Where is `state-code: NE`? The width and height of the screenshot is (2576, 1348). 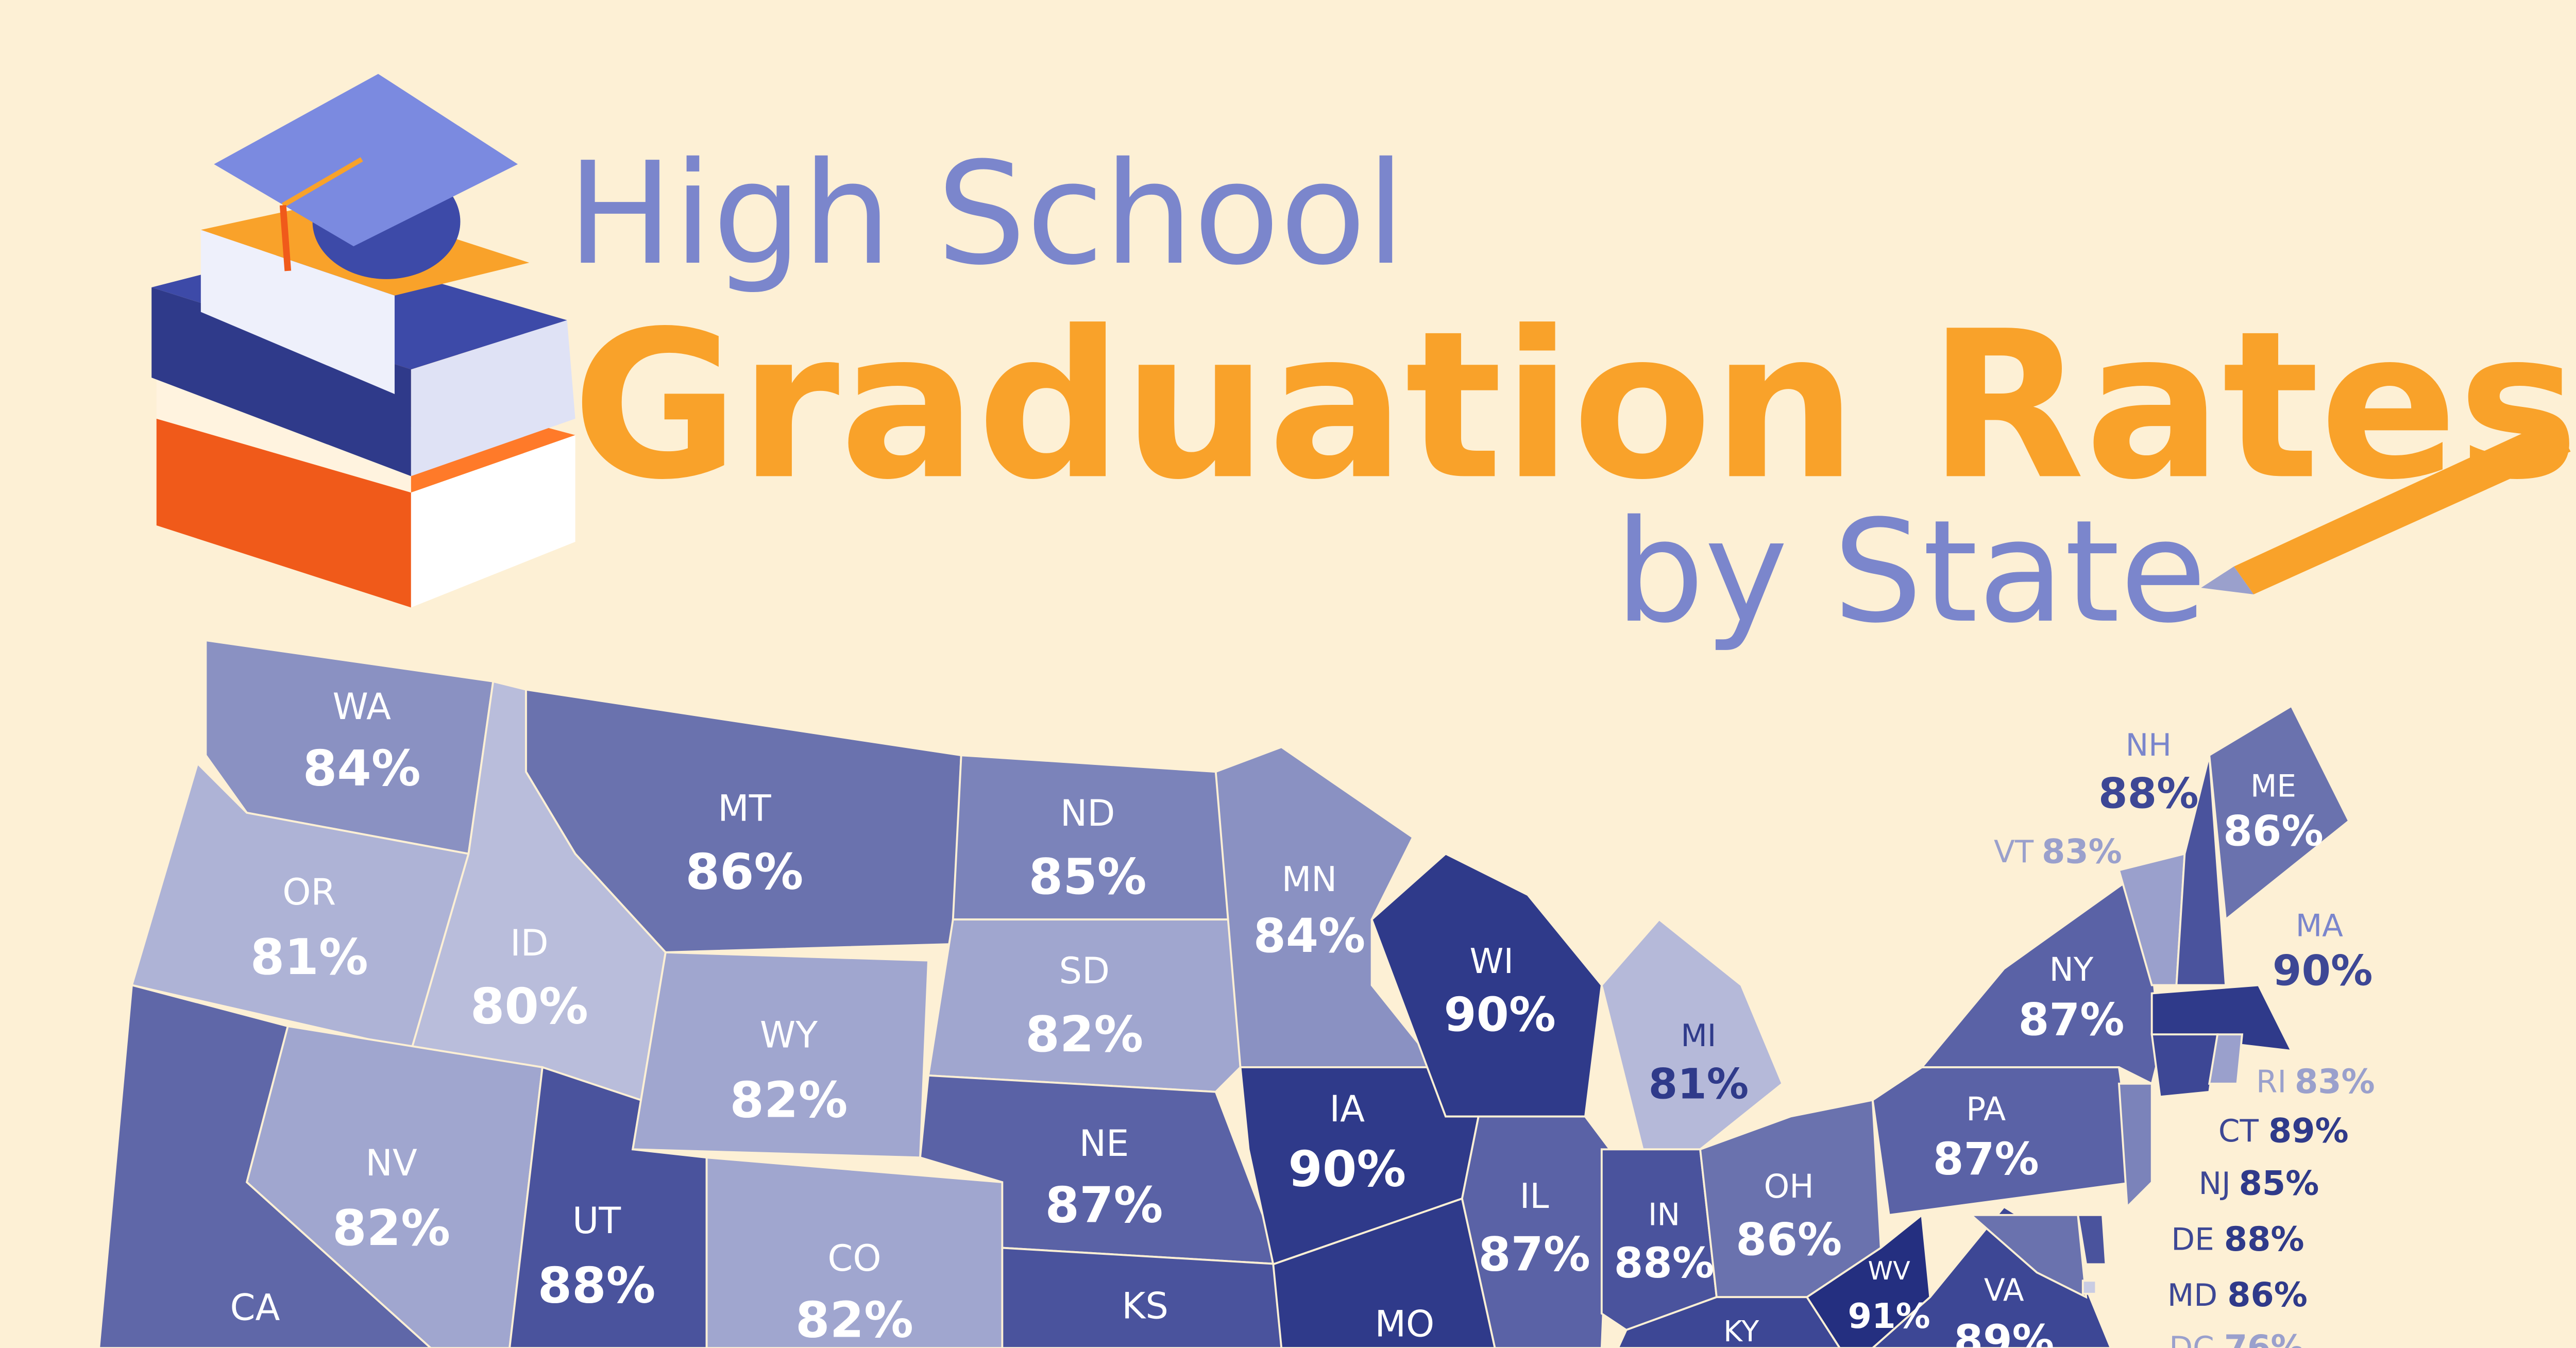
state-code: NE is located at coordinates (1104, 1143).